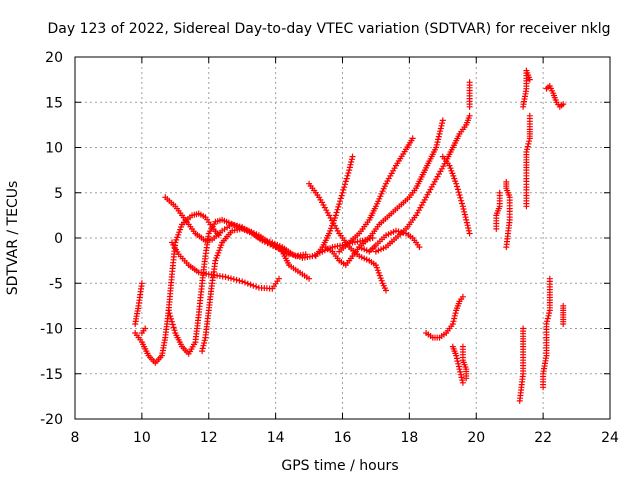 The width and height of the screenshot is (640, 480). Describe the element at coordinates (13, 238) in the screenshot. I see `y-axis-label: SDTVAR / TECUs` at that location.